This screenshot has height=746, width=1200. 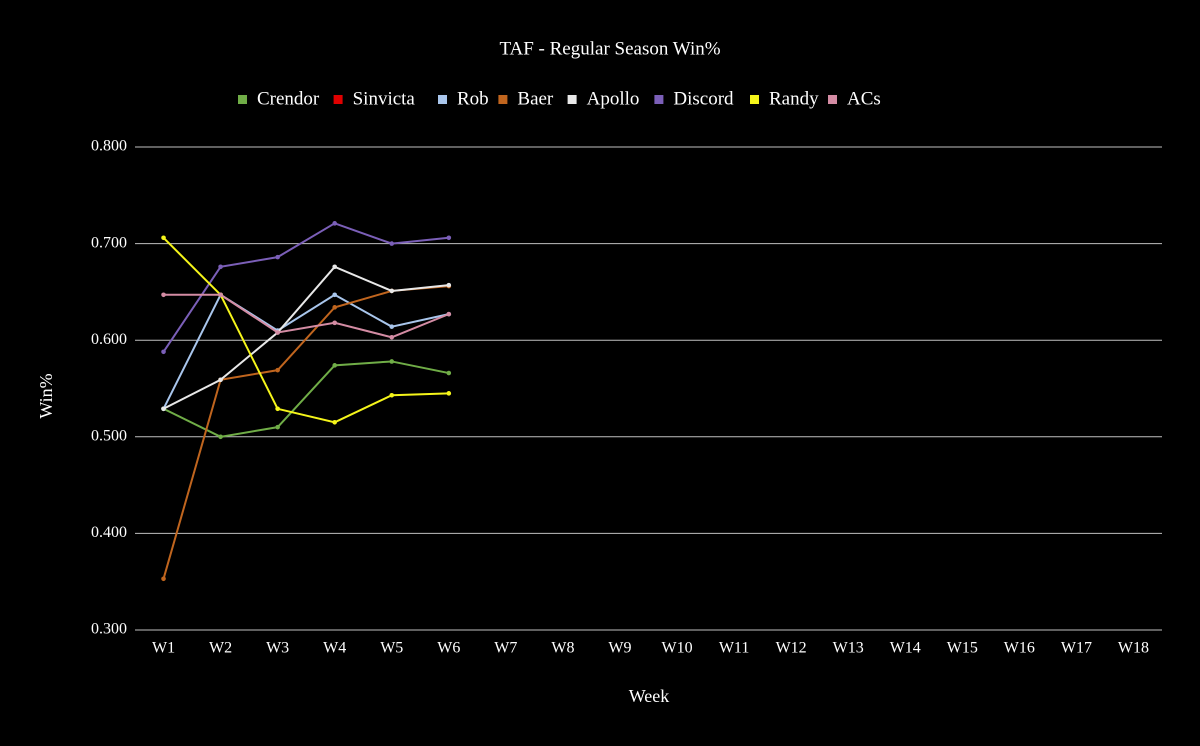 I want to click on x-tick-label: W11, so click(x=734, y=648).